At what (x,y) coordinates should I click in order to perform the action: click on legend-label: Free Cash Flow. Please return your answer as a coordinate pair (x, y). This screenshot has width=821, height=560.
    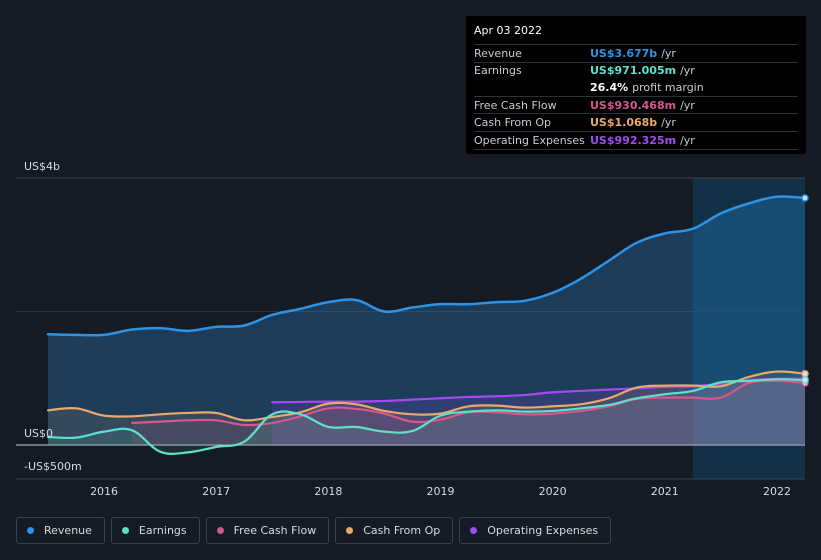
    Looking at the image, I should click on (275, 530).